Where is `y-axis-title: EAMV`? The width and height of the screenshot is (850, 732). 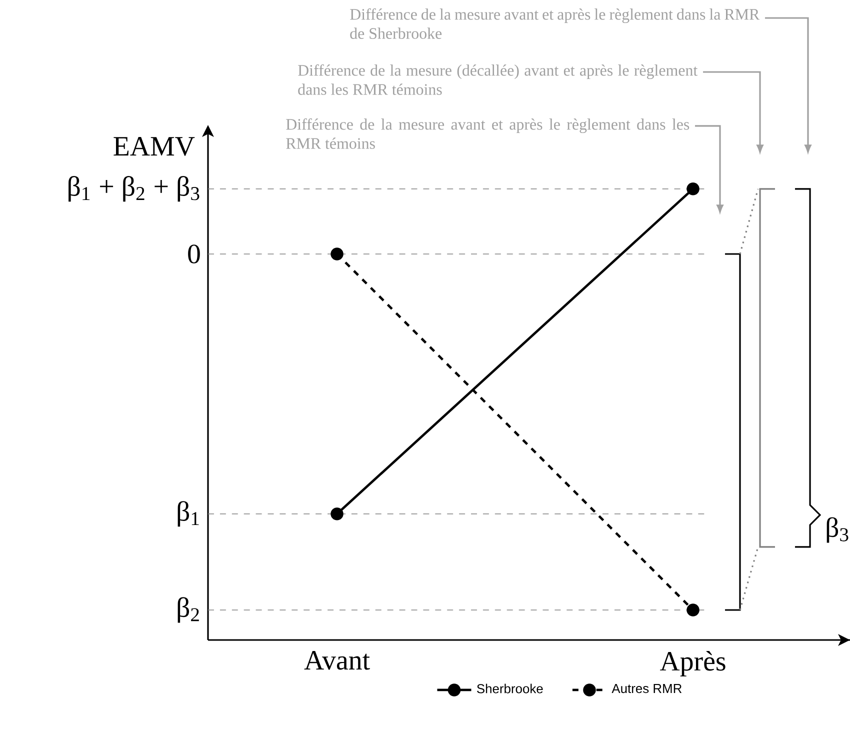
y-axis-title: EAMV is located at coordinates (154, 146).